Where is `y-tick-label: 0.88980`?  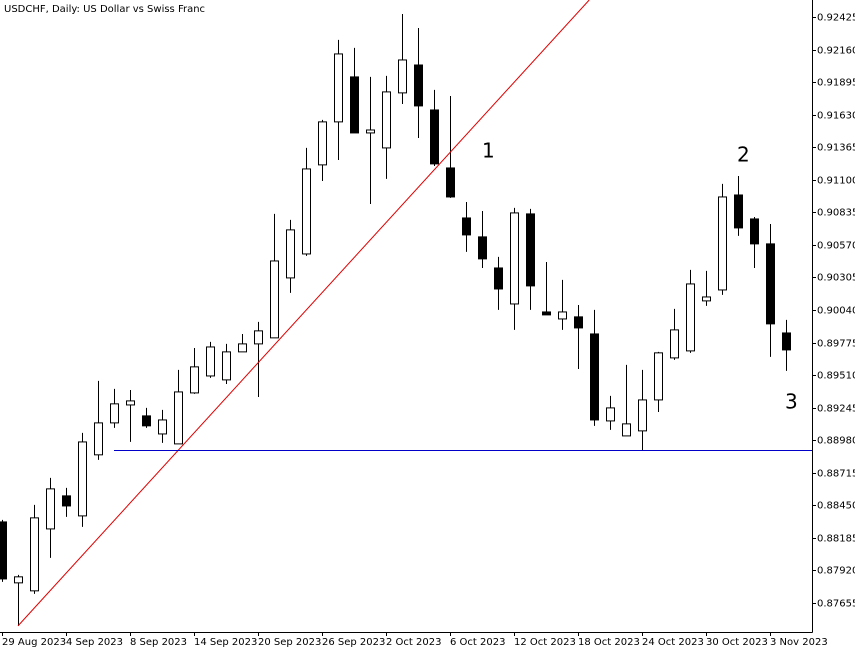 y-tick-label: 0.88980 is located at coordinates (836, 441).